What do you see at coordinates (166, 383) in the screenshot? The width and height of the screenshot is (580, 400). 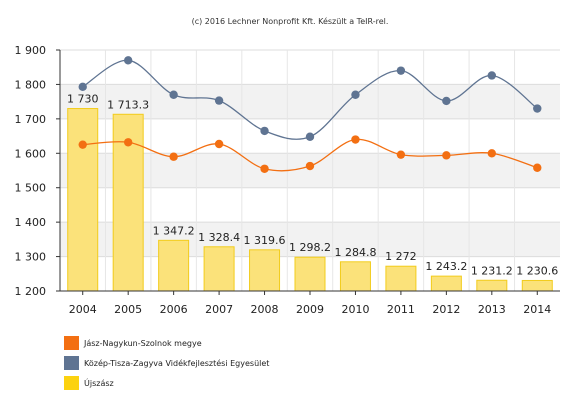 I see `legend-item-ujszasz: Újszász` at bounding box center [166, 383].